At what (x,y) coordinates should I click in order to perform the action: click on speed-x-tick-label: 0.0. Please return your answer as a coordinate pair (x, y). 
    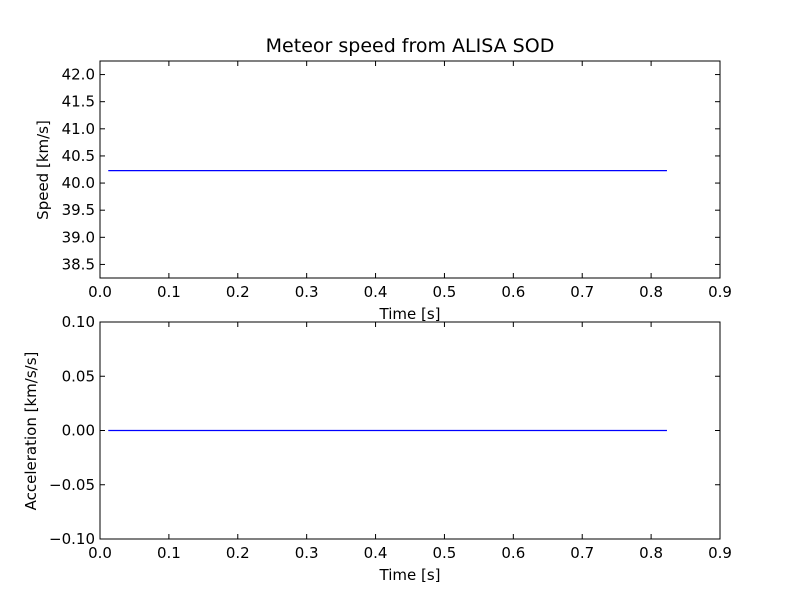
    Looking at the image, I should click on (100, 292).